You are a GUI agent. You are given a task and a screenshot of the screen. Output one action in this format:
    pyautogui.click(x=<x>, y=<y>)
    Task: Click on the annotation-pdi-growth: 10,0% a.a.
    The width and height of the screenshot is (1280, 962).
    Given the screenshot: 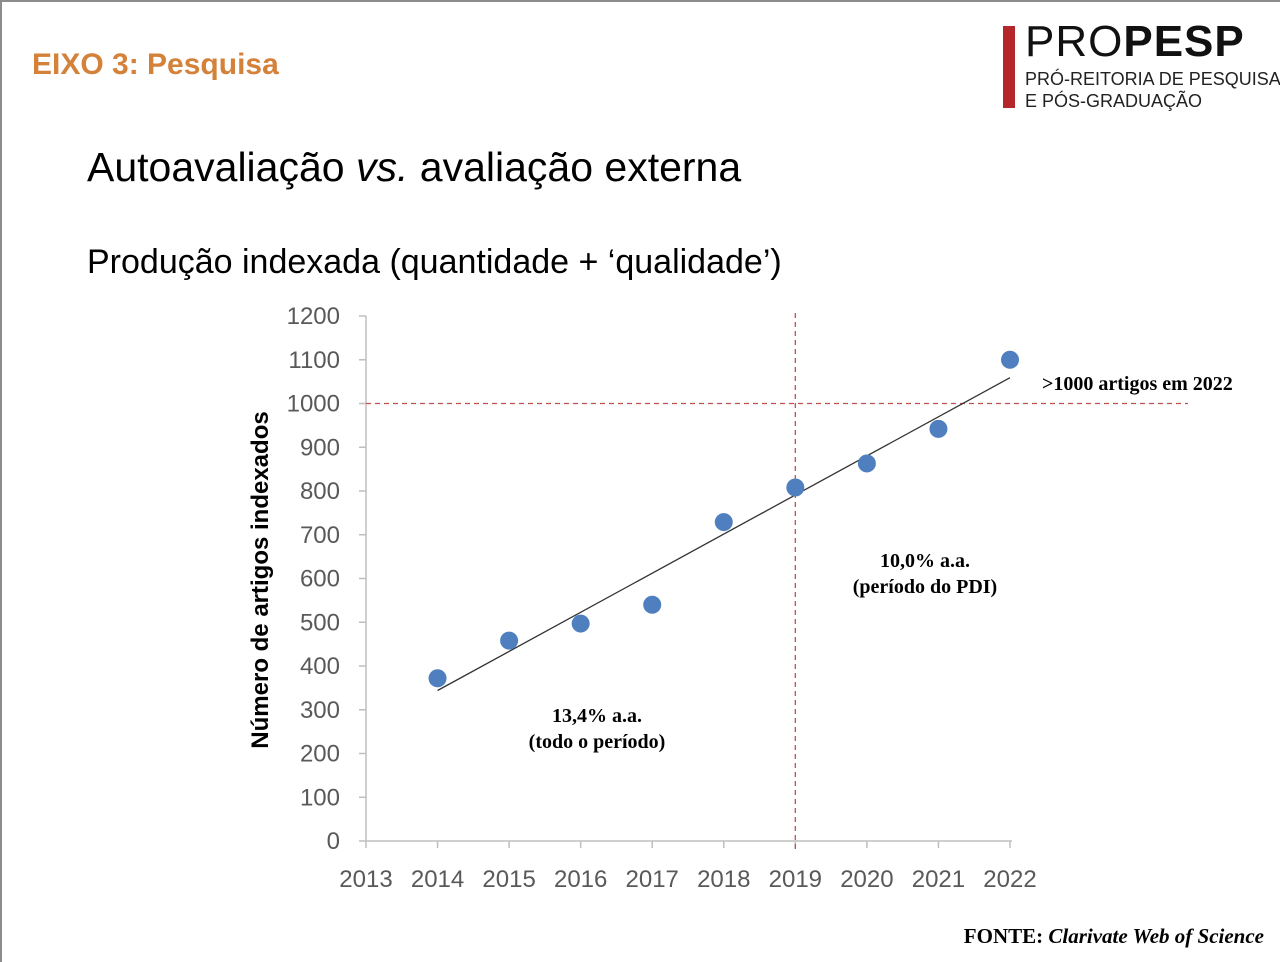 What is the action you would take?
    pyautogui.click(x=925, y=561)
    